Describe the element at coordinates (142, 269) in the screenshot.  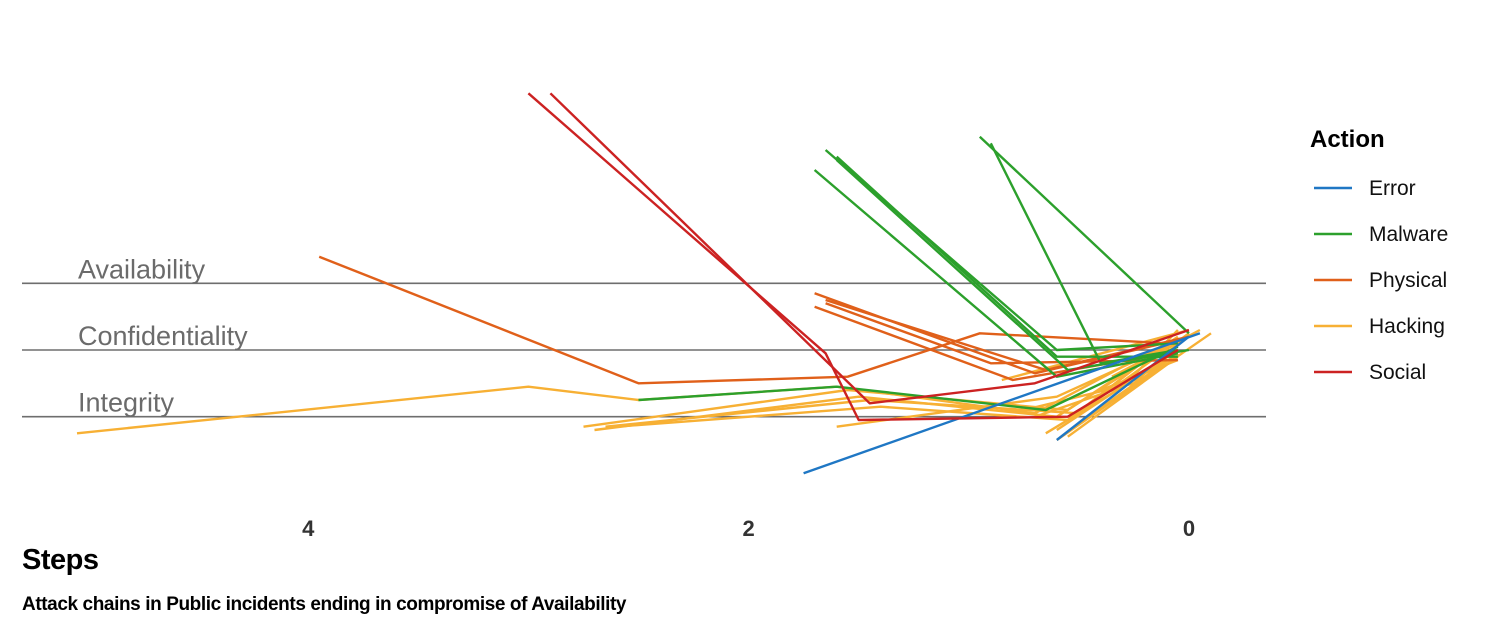
I see `band-label-availability: Availability` at that location.